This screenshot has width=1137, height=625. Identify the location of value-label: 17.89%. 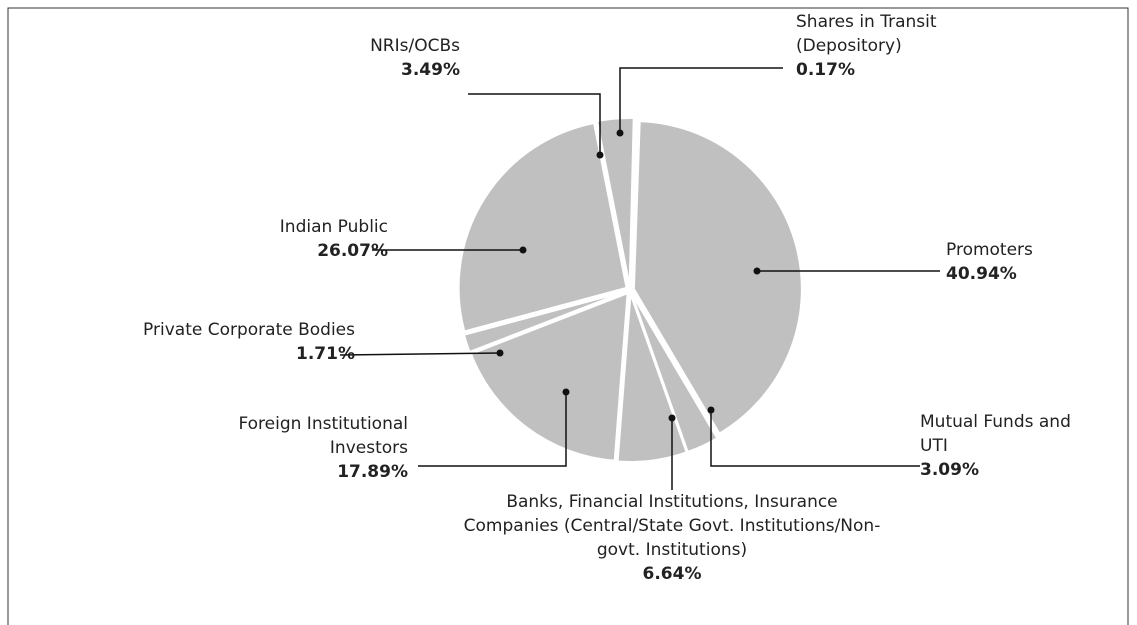
(372, 472).